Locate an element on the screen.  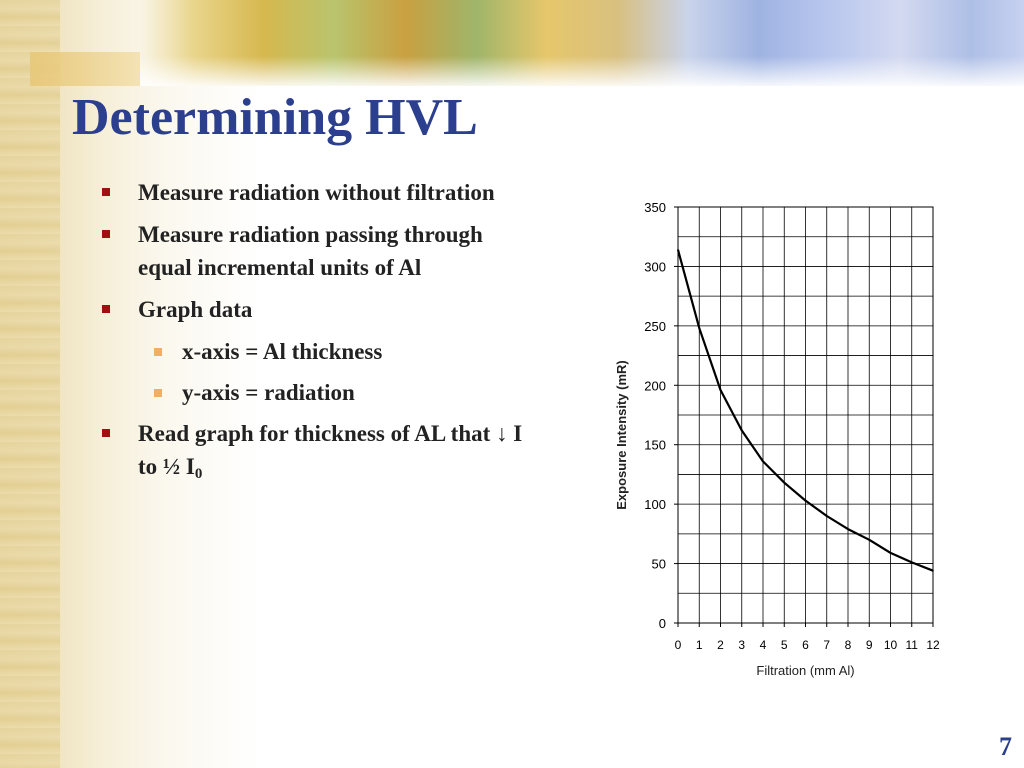
chart-series is located at coordinates (805, 410).